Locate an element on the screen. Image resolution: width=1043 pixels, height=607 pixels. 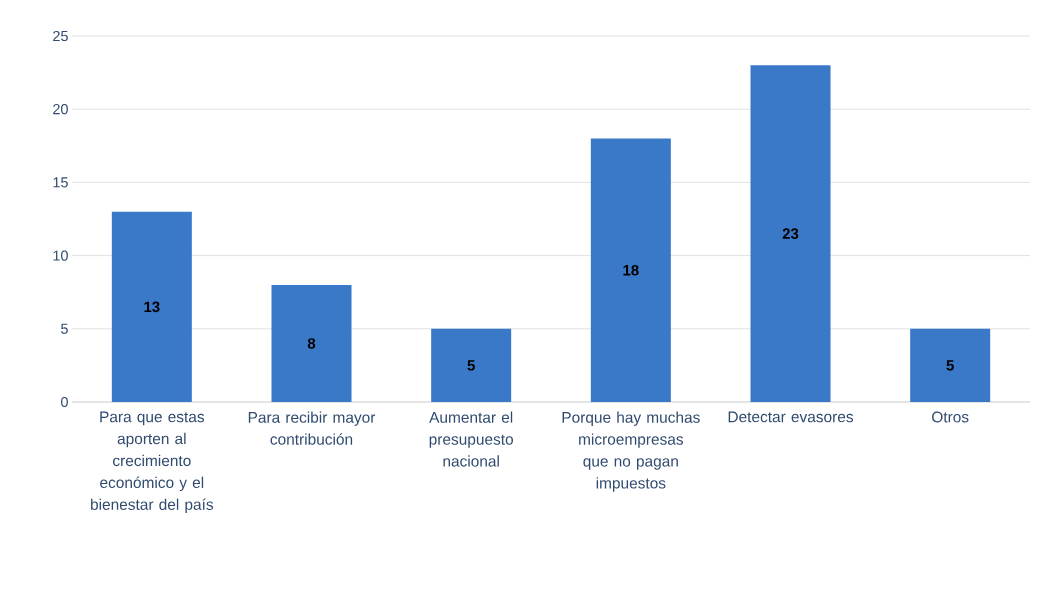
x-tick-label: Otros is located at coordinates (950, 417).